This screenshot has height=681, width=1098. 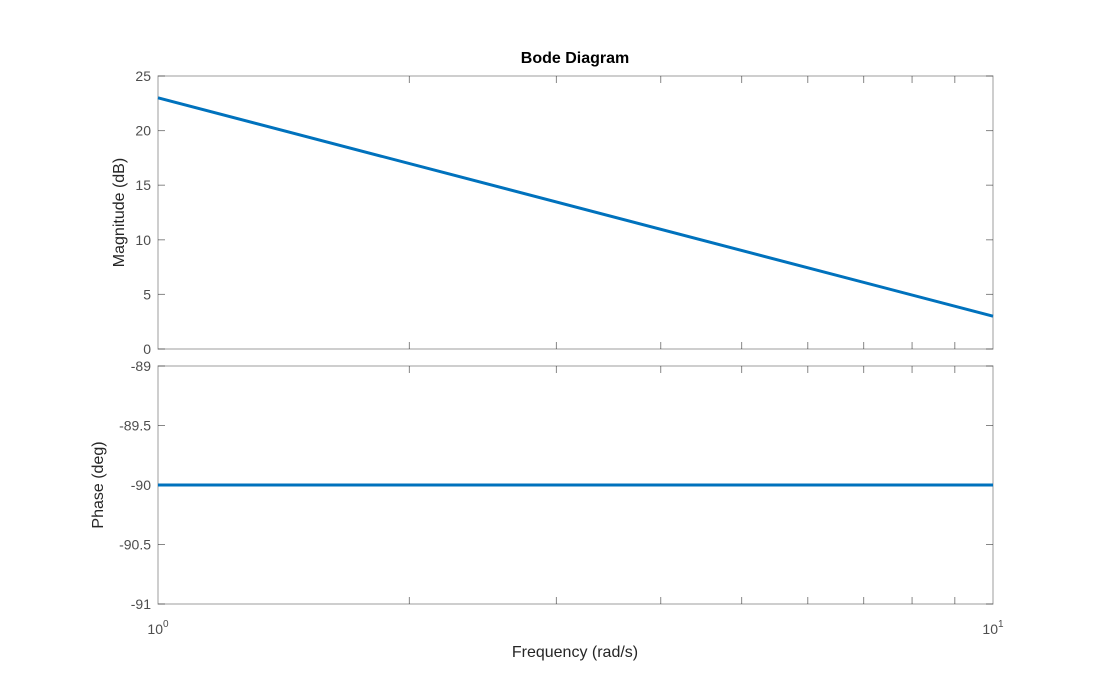 What do you see at coordinates (575, 58) in the screenshot?
I see `chart-title: Bode Diagram` at bounding box center [575, 58].